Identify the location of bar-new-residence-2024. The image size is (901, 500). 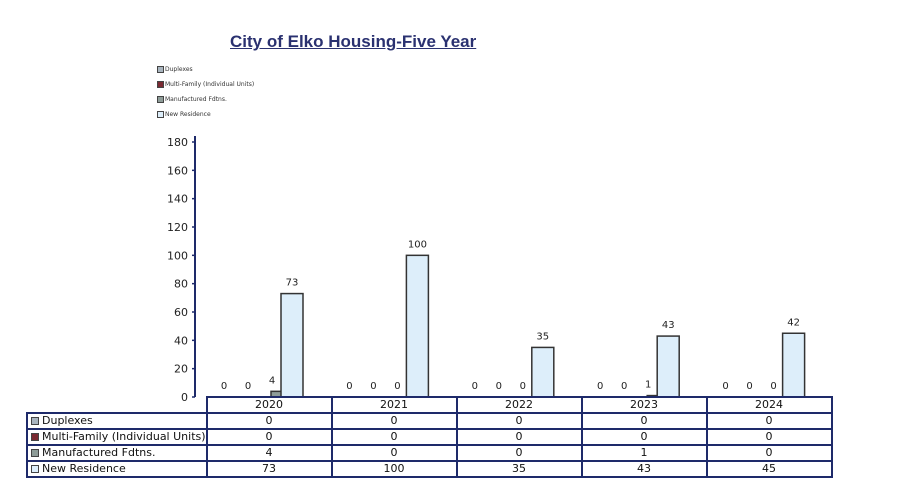
(793, 365).